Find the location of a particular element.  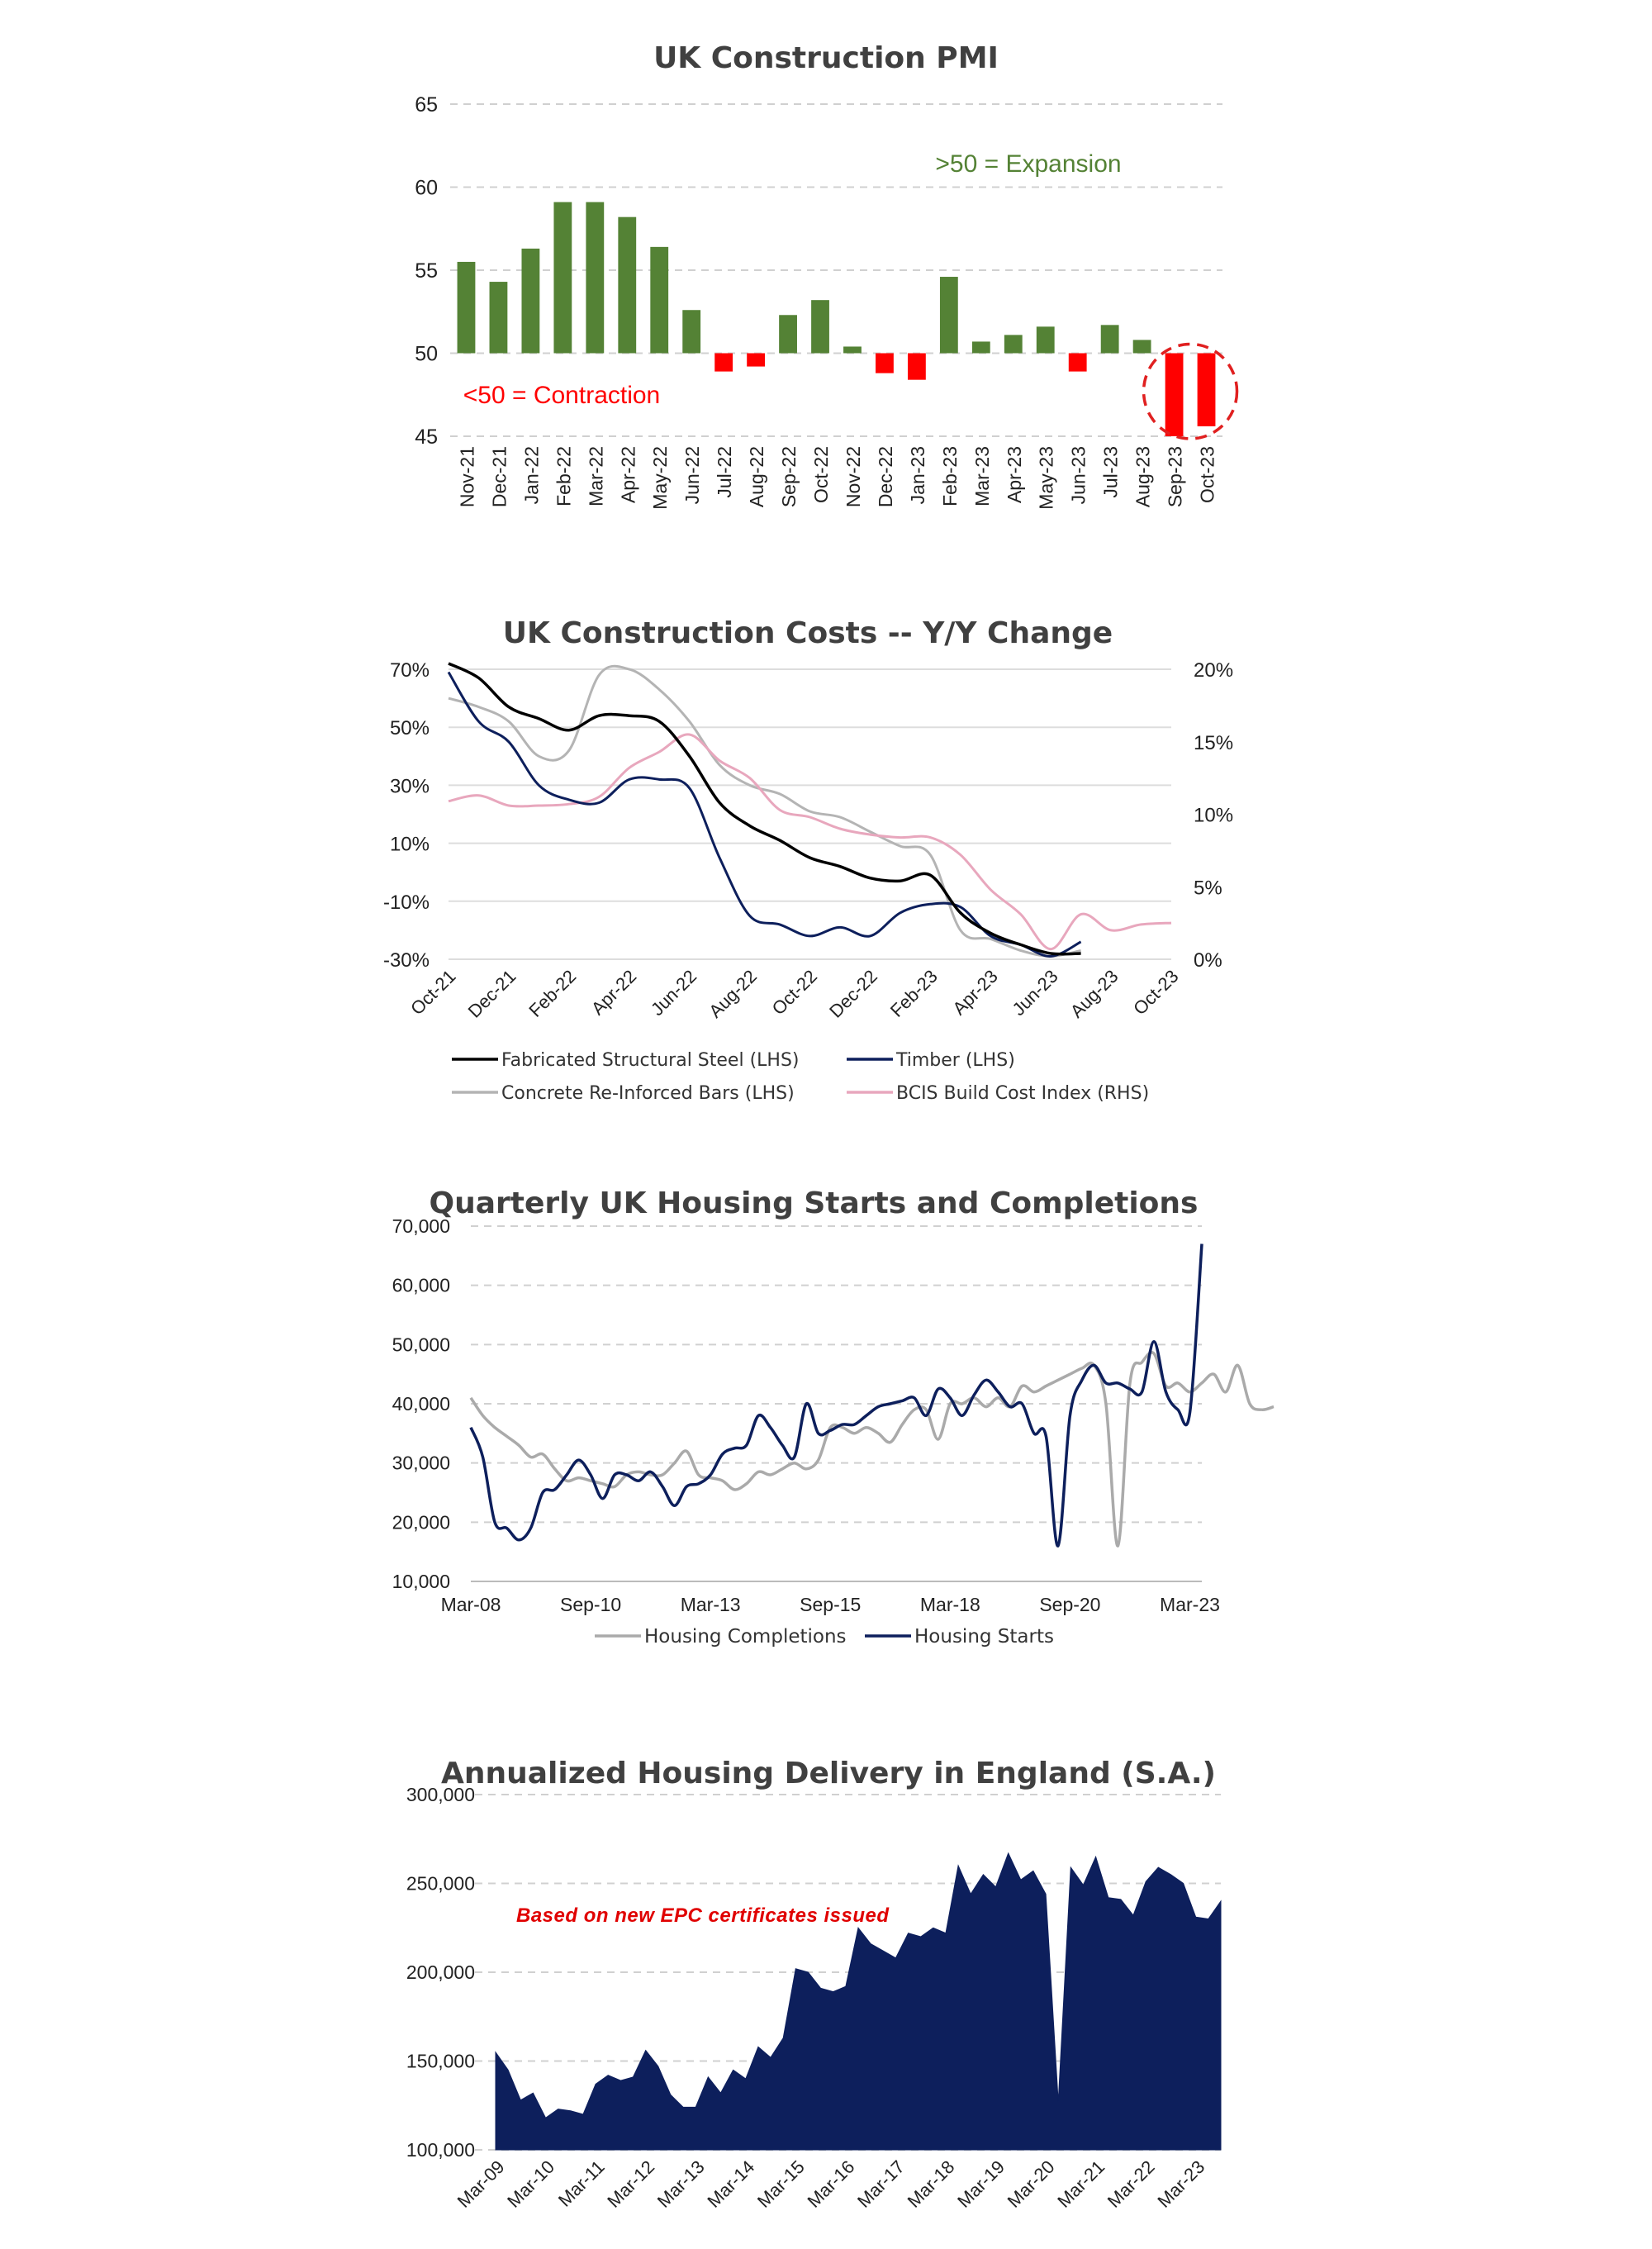

delivery-y-tick: 300,000 is located at coordinates (440, 1795).